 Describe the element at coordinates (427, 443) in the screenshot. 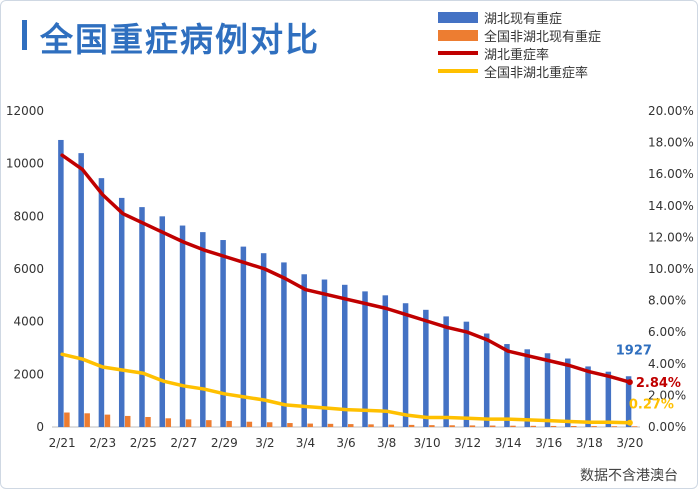

I see `x-tick-label: 3/10` at that location.